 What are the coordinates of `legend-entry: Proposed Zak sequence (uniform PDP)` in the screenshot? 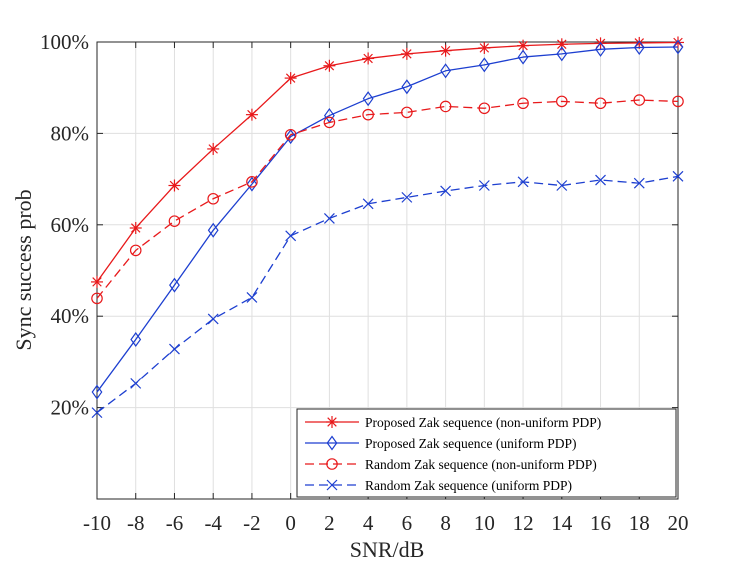 It's located at (440, 443).